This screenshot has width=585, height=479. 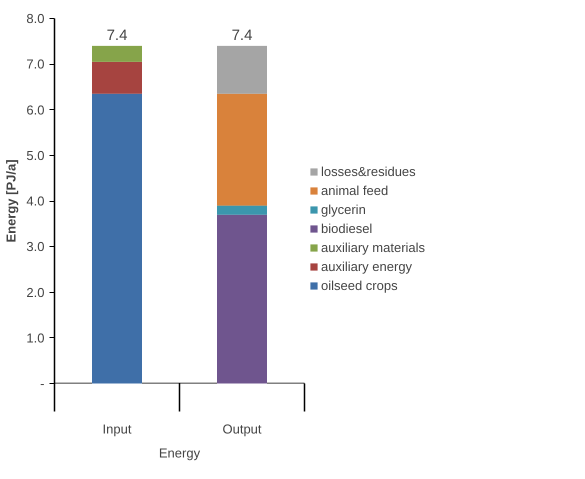 What do you see at coordinates (42, 383) in the screenshot?
I see `y-tick-label: -` at bounding box center [42, 383].